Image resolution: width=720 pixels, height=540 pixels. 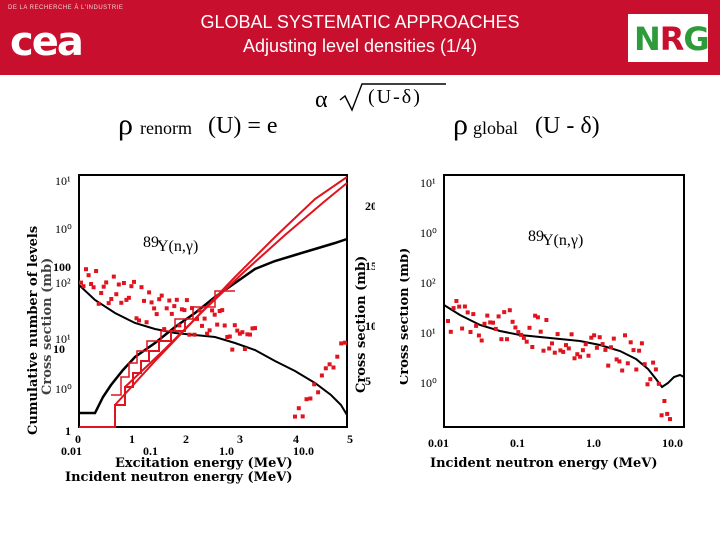 I want to click on y-label-levels: Cumulative number of levels, so click(x=33, y=330).